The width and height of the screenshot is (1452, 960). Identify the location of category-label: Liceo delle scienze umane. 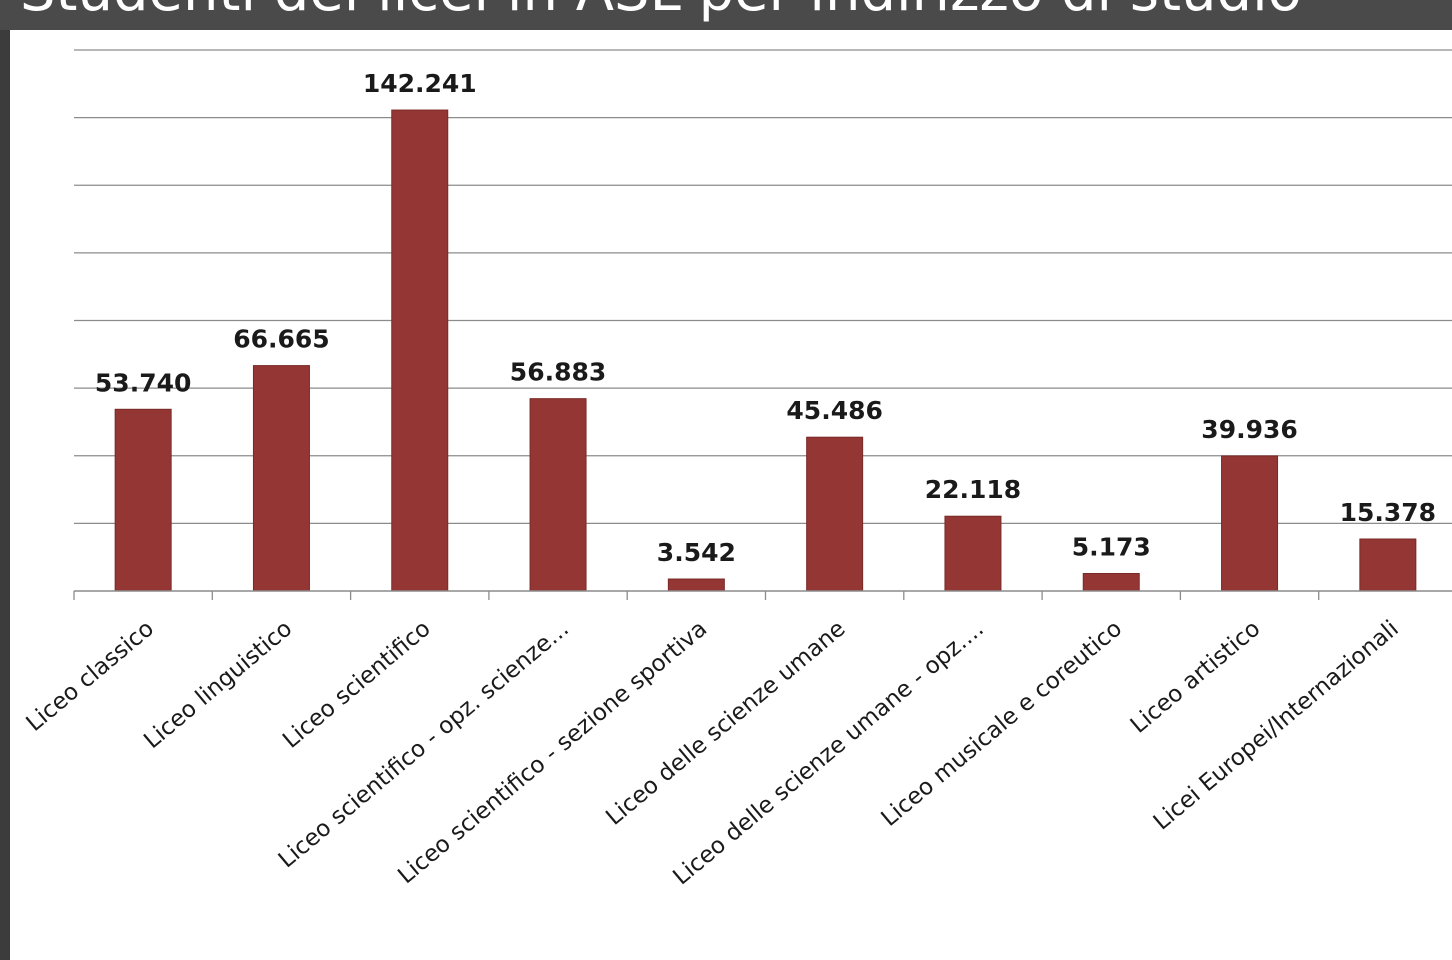
(725, 723).